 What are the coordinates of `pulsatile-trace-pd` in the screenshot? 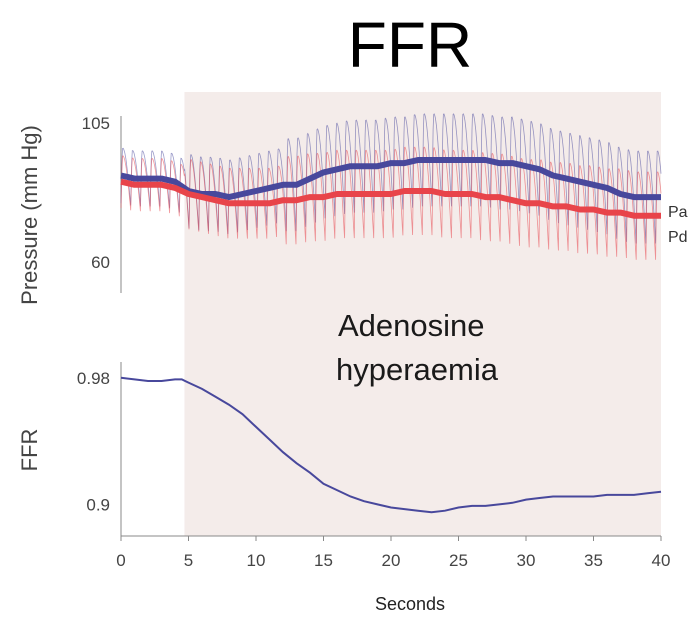 It's located at (391, 203).